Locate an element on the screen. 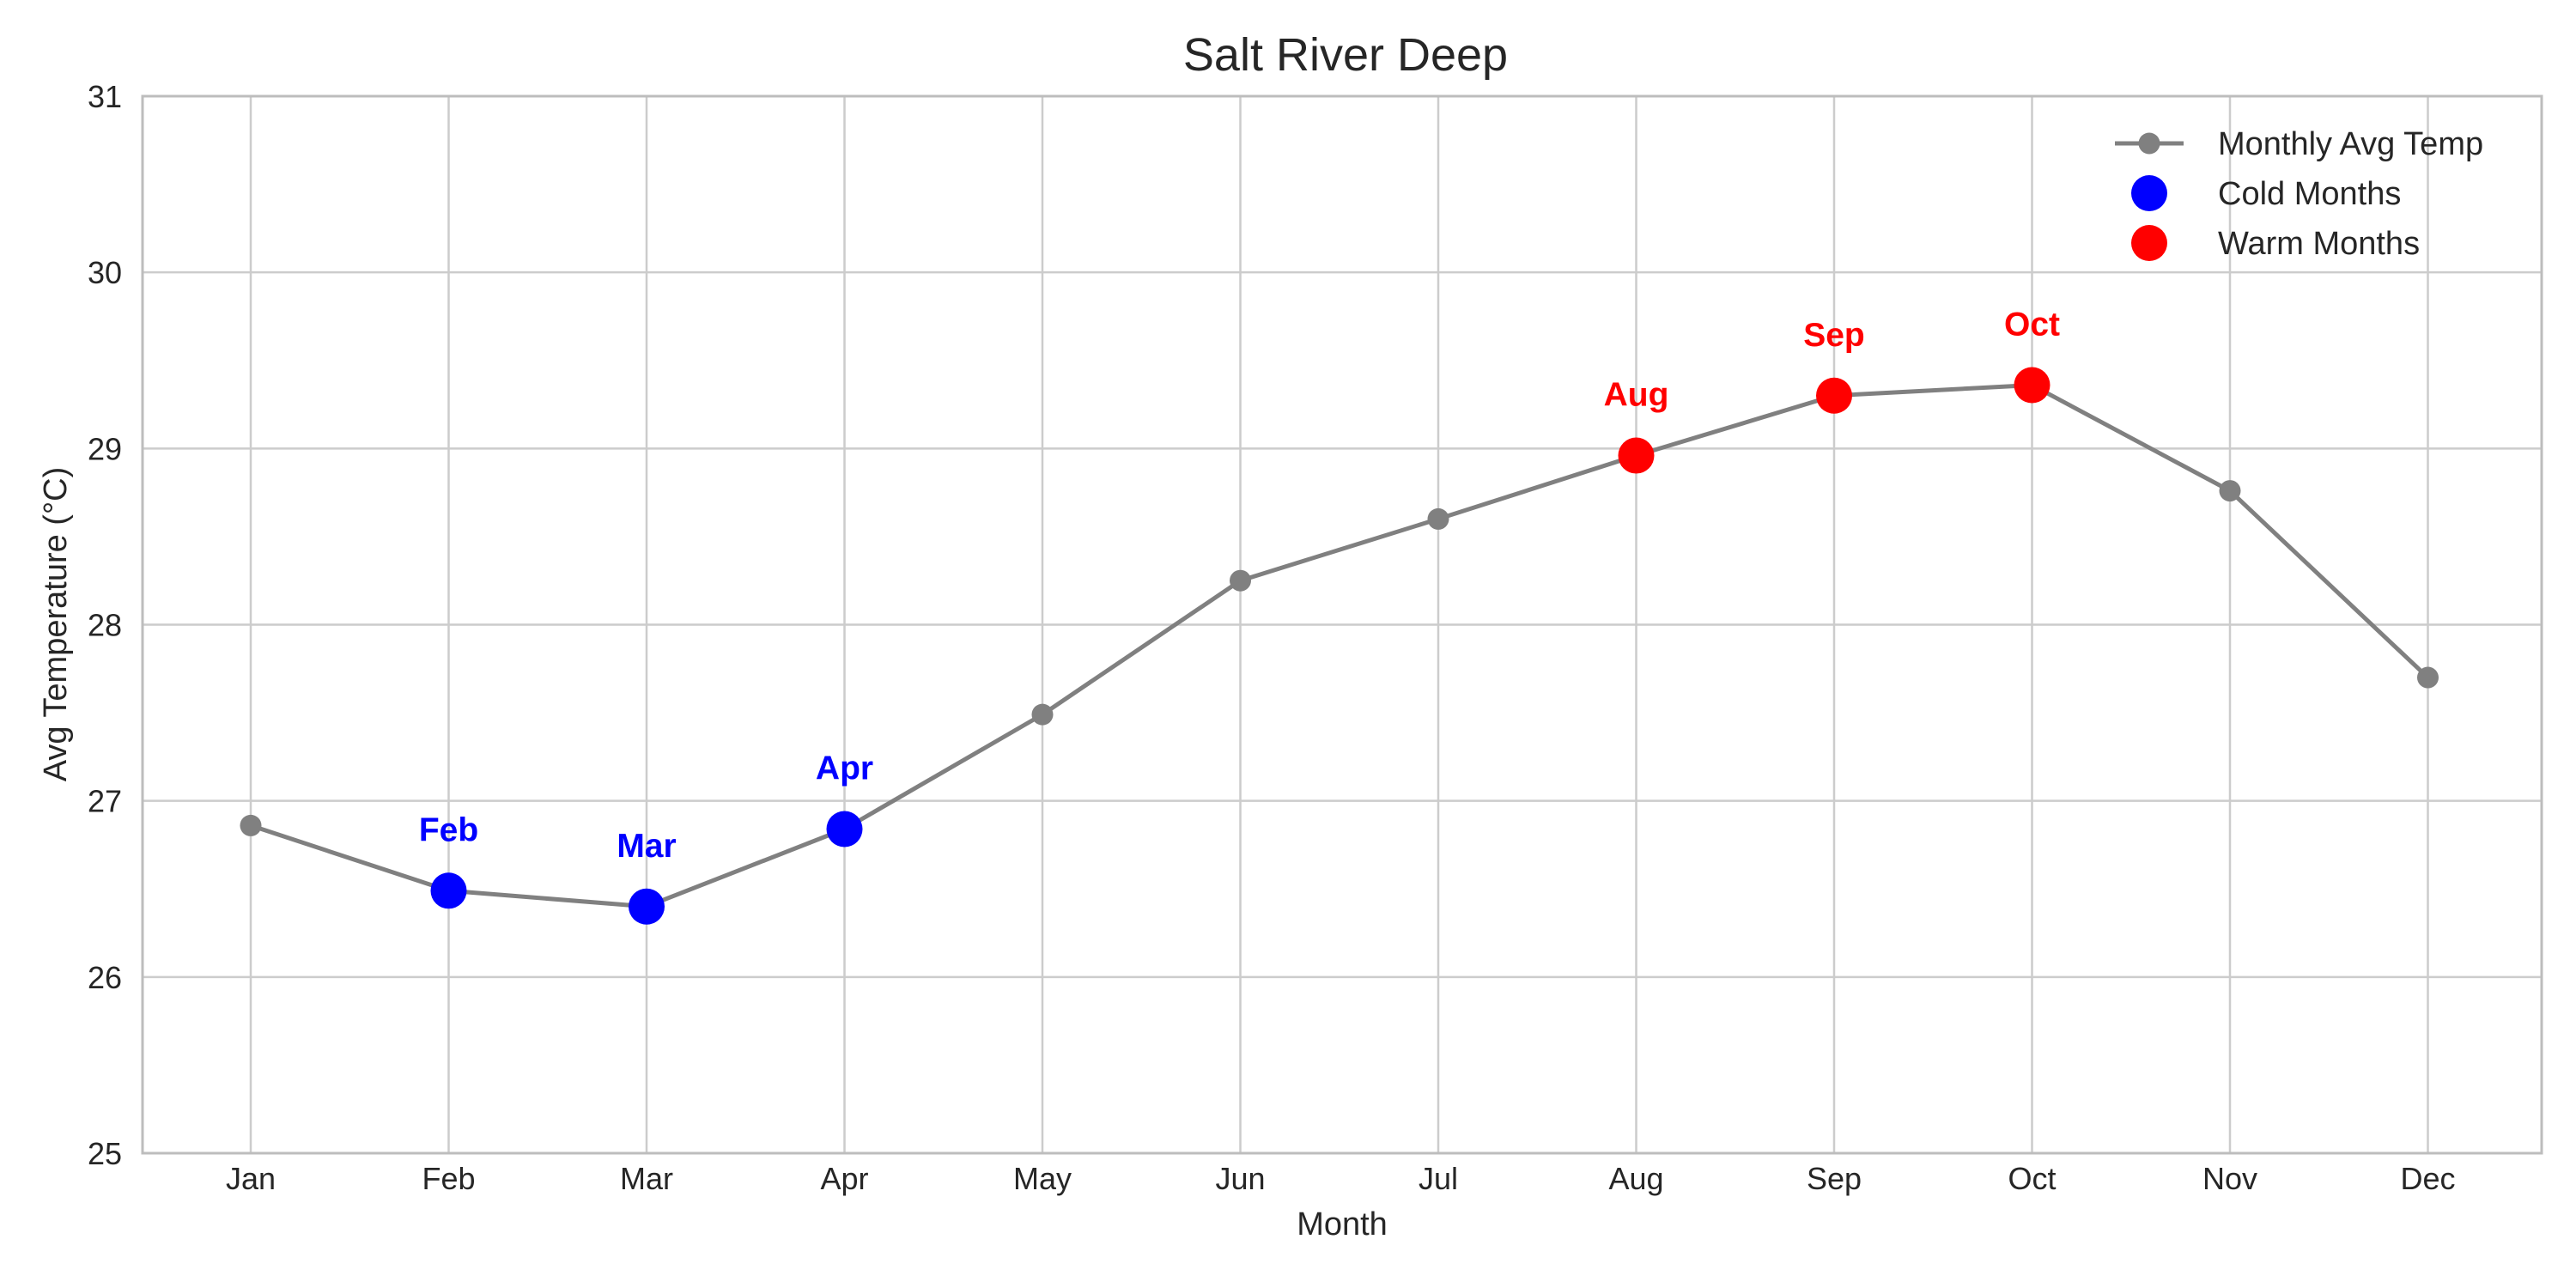 This screenshot has width=2576, height=1288. x-tick-label: Feb is located at coordinates (448, 1178).